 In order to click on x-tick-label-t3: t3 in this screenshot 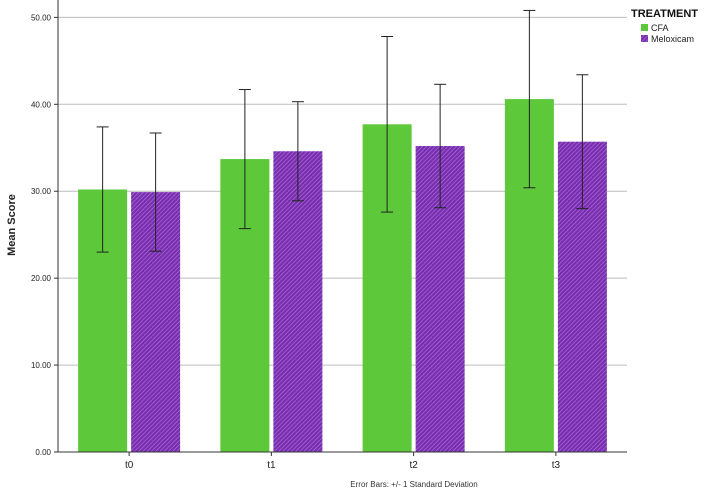, I will do `click(556, 465)`.